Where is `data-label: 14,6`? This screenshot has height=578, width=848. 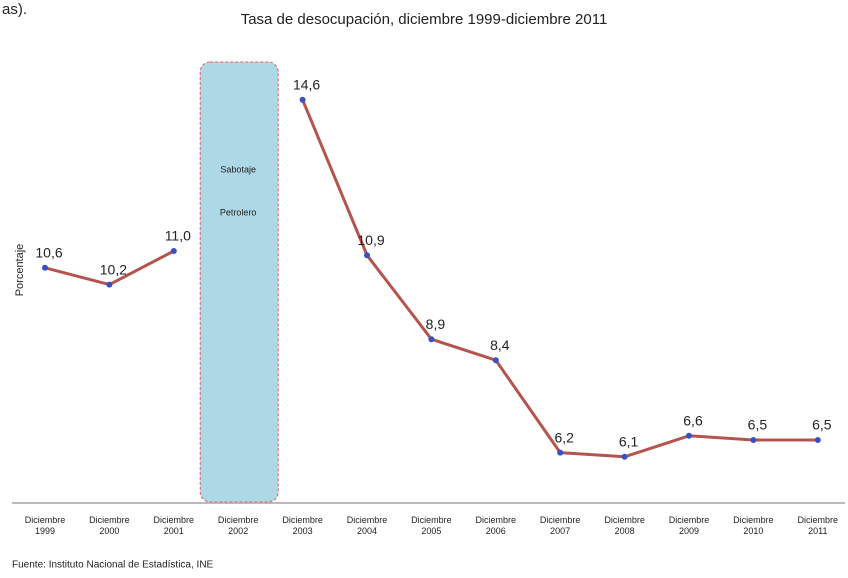 data-label: 14,6 is located at coordinates (306, 85).